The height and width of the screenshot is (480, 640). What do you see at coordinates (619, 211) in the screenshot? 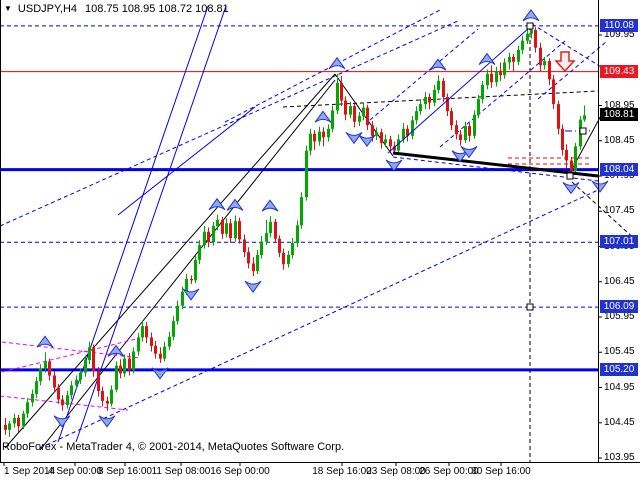
I see `price-axis-label: 107.45` at bounding box center [619, 211].